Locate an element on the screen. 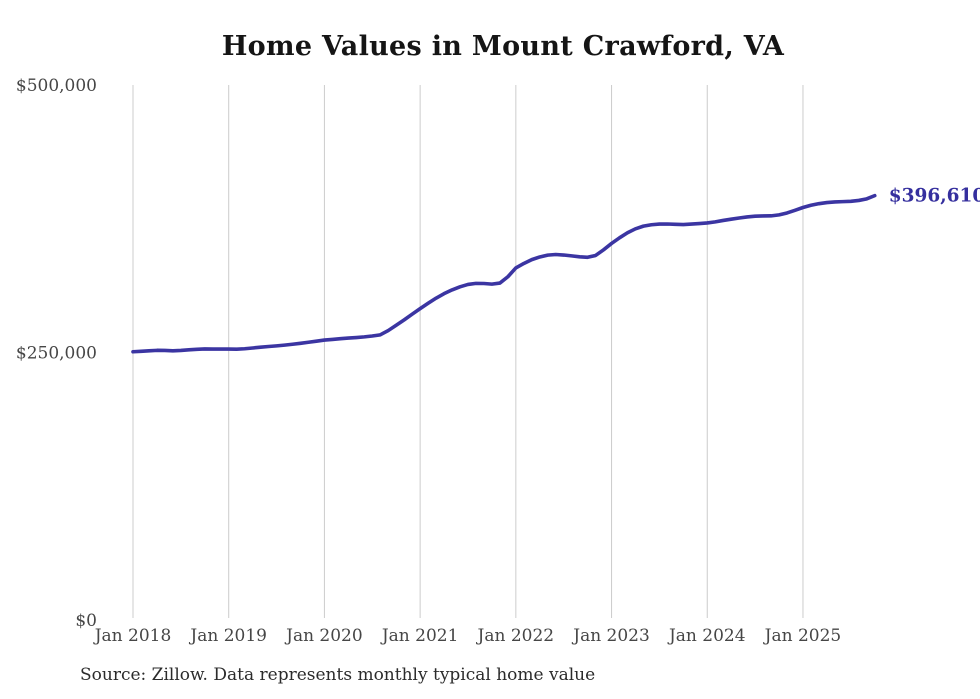 Image resolution: width=980 pixels, height=699 pixels. chart-title: Home Values in Mount Crawford, VA is located at coordinates (503, 46).